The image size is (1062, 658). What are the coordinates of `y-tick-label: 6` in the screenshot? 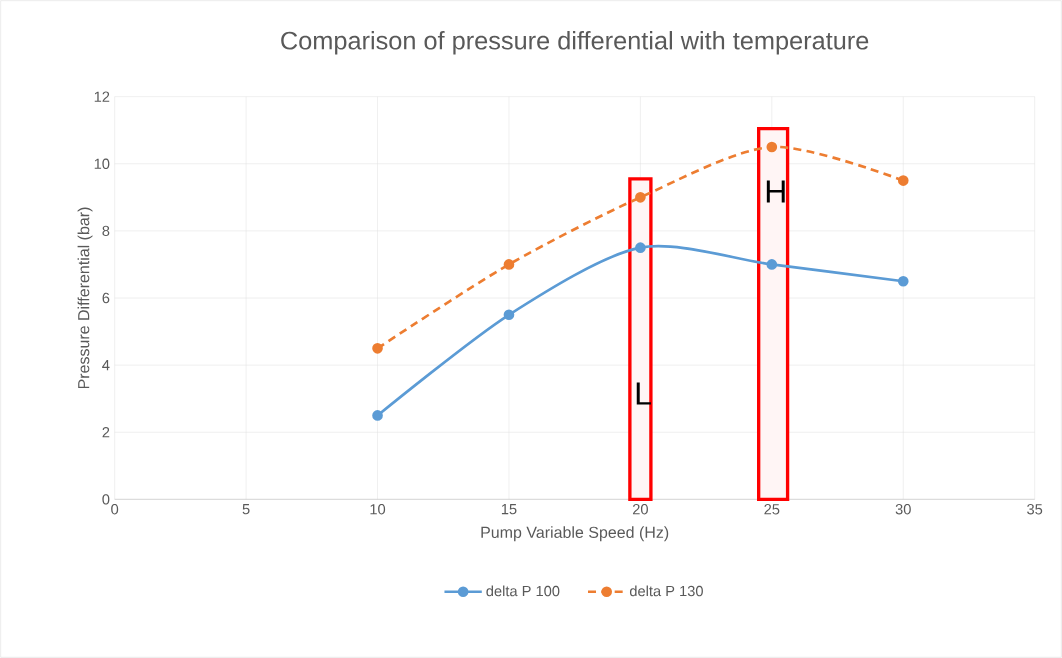 It's located at (106, 298).